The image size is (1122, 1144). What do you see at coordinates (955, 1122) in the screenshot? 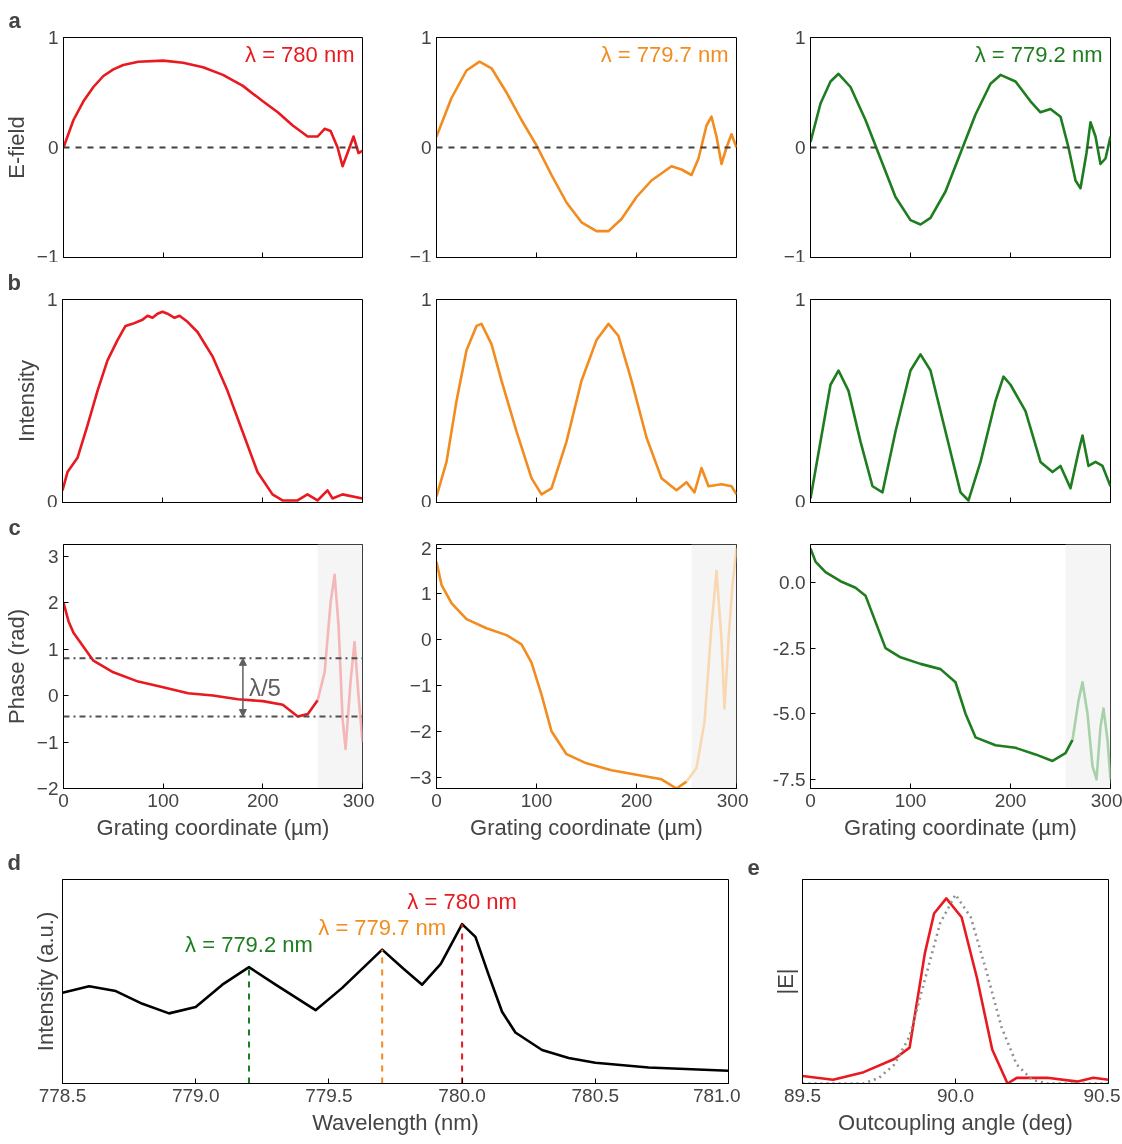
I see `x-axis-title: Outcoupling angle (deg)` at bounding box center [955, 1122].